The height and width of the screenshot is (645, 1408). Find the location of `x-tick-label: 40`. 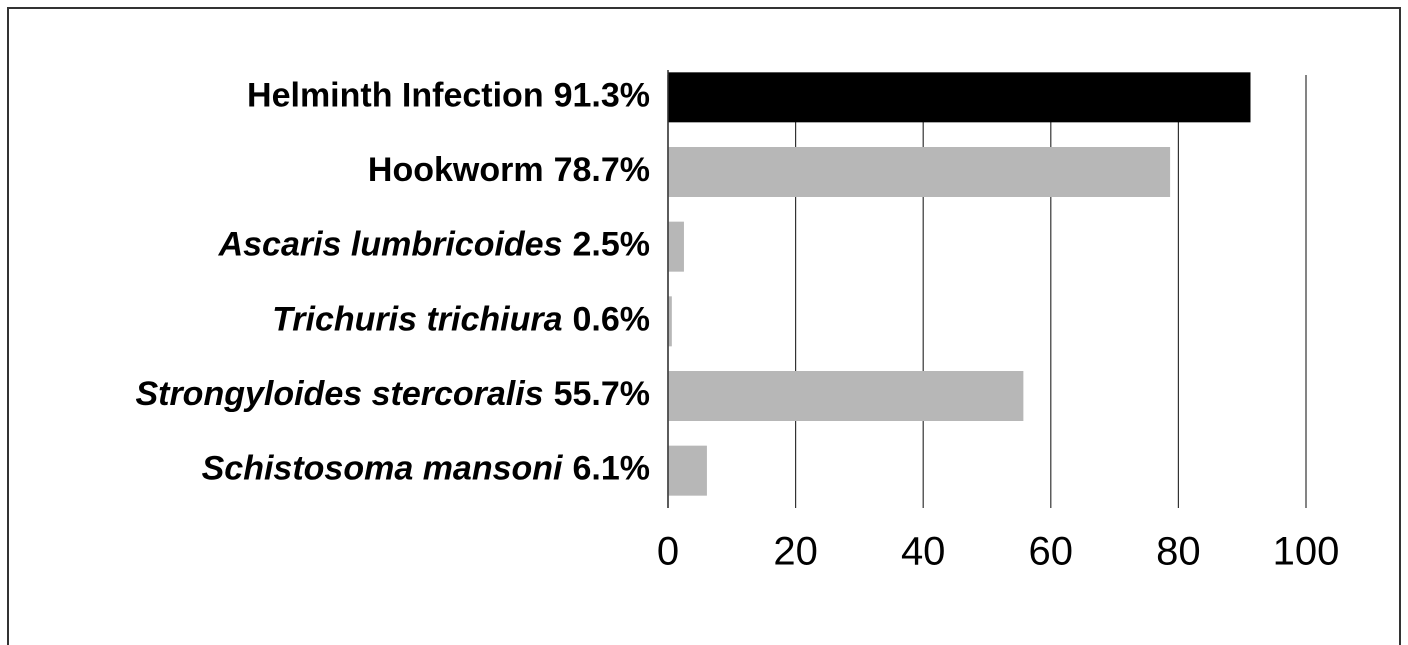

x-tick-label: 40 is located at coordinates (923, 552).